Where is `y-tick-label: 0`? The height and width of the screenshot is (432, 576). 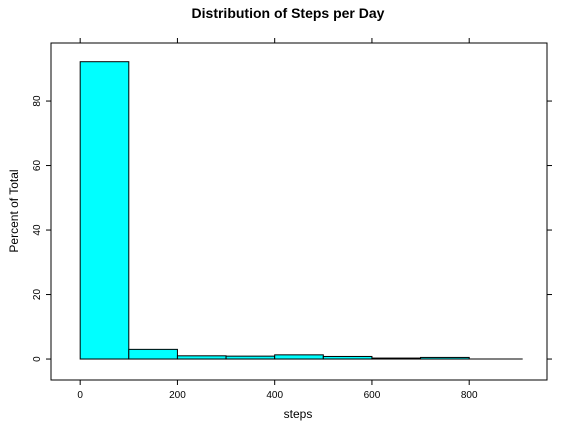
y-tick-label: 0 is located at coordinates (37, 359).